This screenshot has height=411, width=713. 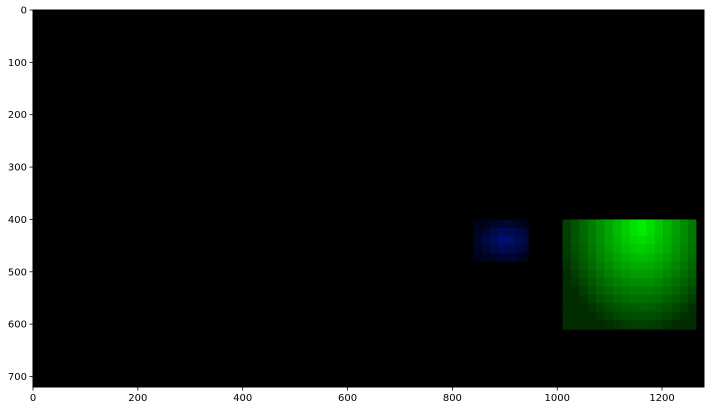 What do you see at coordinates (17, 325) in the screenshot?
I see `y-tick-label: 600` at bounding box center [17, 325].